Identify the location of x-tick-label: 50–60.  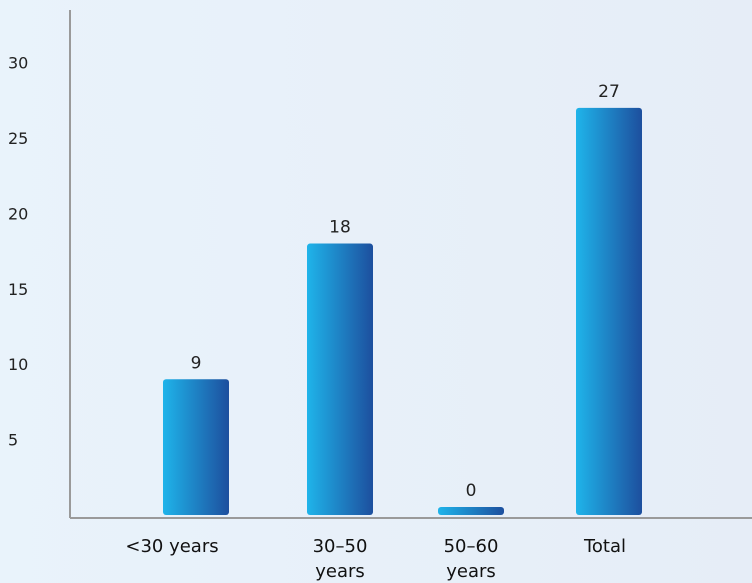
(471, 546).